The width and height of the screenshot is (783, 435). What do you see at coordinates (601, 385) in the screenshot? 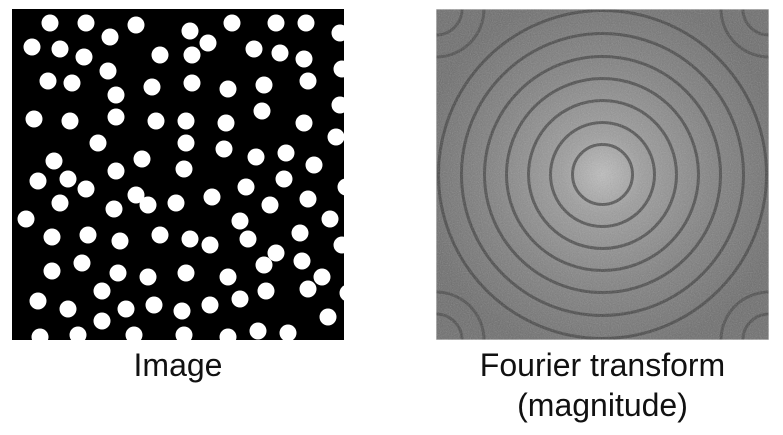
I see `fourier-caption: Fourier transform (magnitude)` at bounding box center [601, 385].